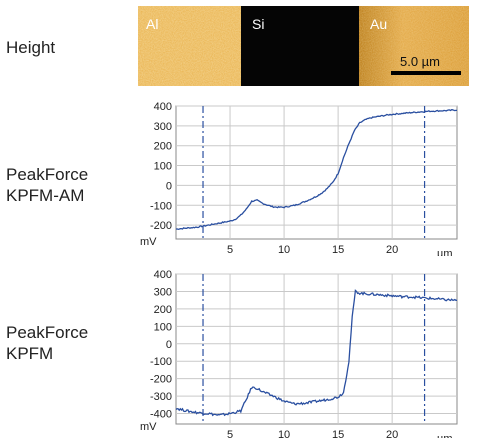  Describe the element at coordinates (161, 397) in the screenshot. I see `y-tick-label: -300` at that location.